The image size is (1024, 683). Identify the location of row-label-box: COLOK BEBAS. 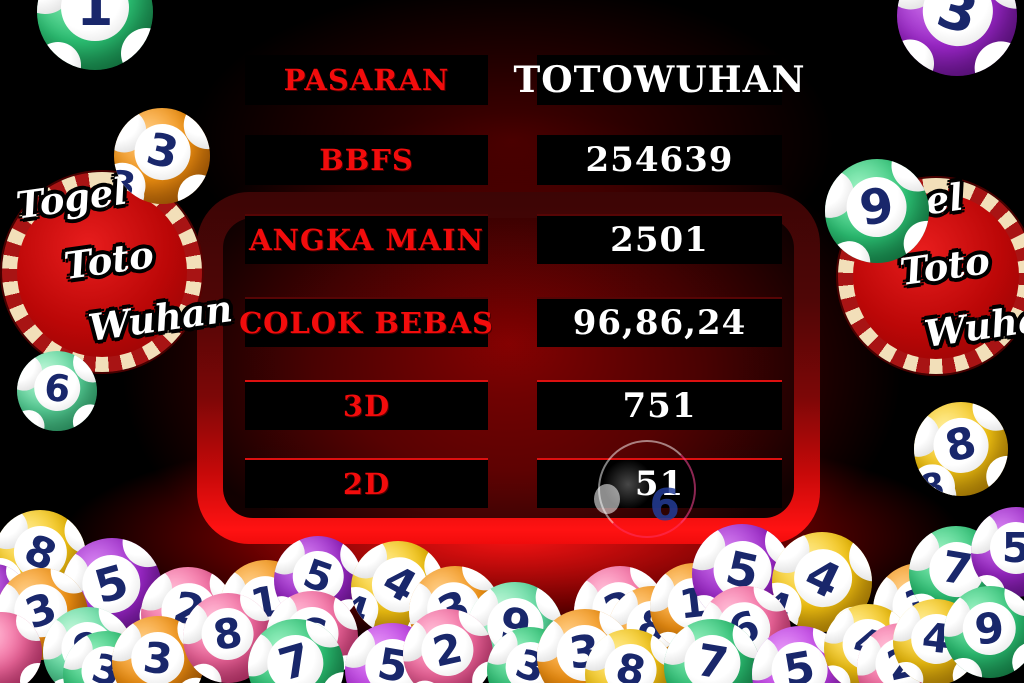
(366, 322).